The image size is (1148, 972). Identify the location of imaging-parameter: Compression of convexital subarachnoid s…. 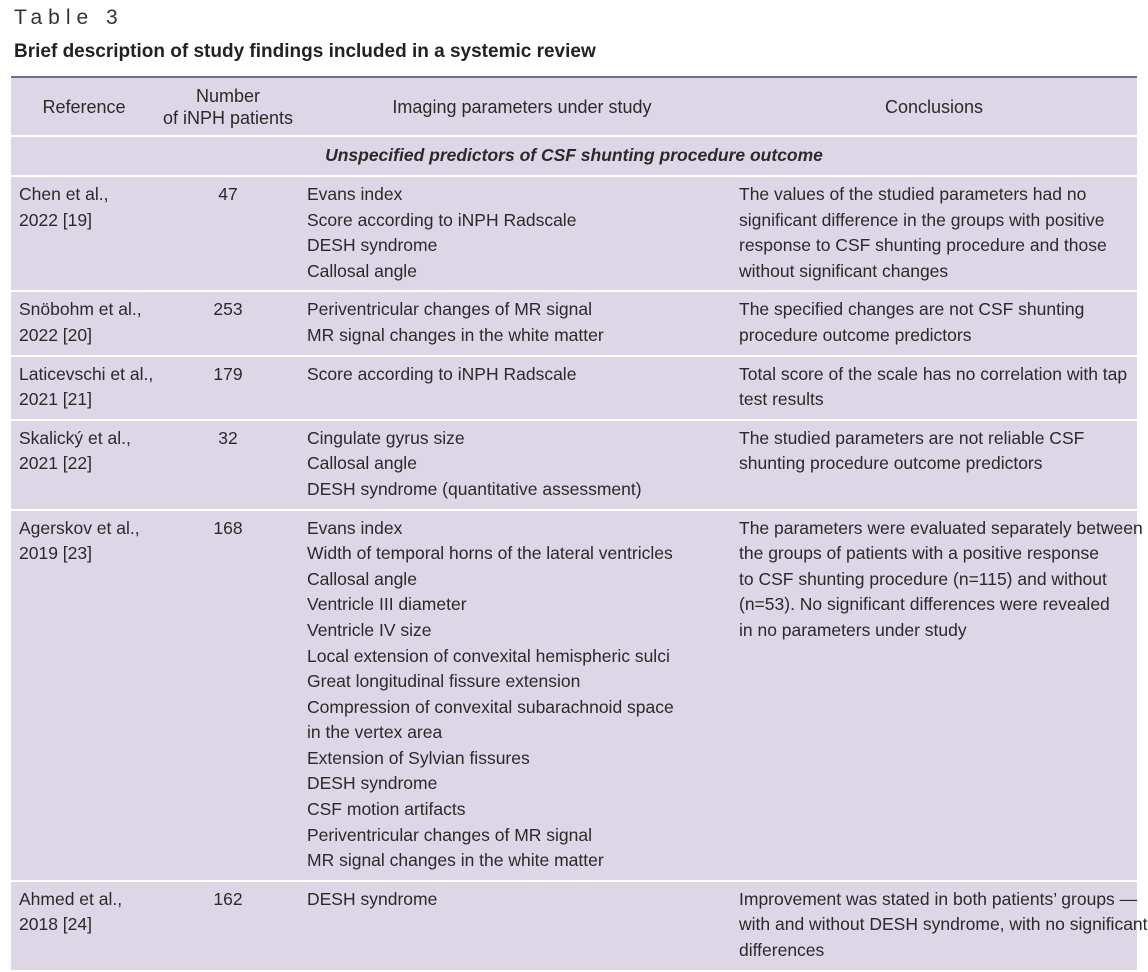
(490, 706).